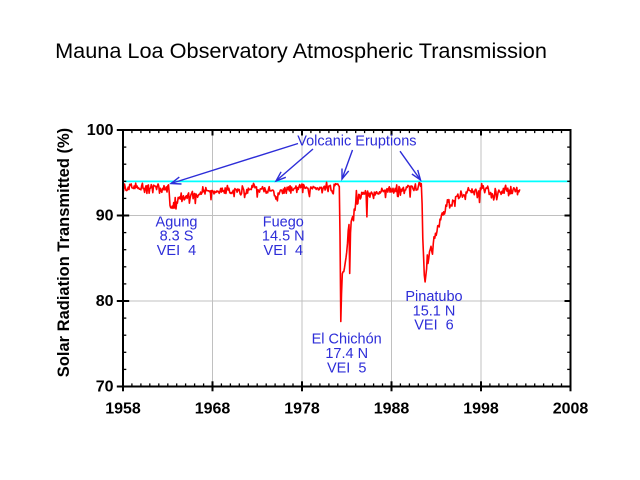 This screenshot has width=640, height=480. Describe the element at coordinates (105, 301) in the screenshot. I see `svg-text: 80` at that location.